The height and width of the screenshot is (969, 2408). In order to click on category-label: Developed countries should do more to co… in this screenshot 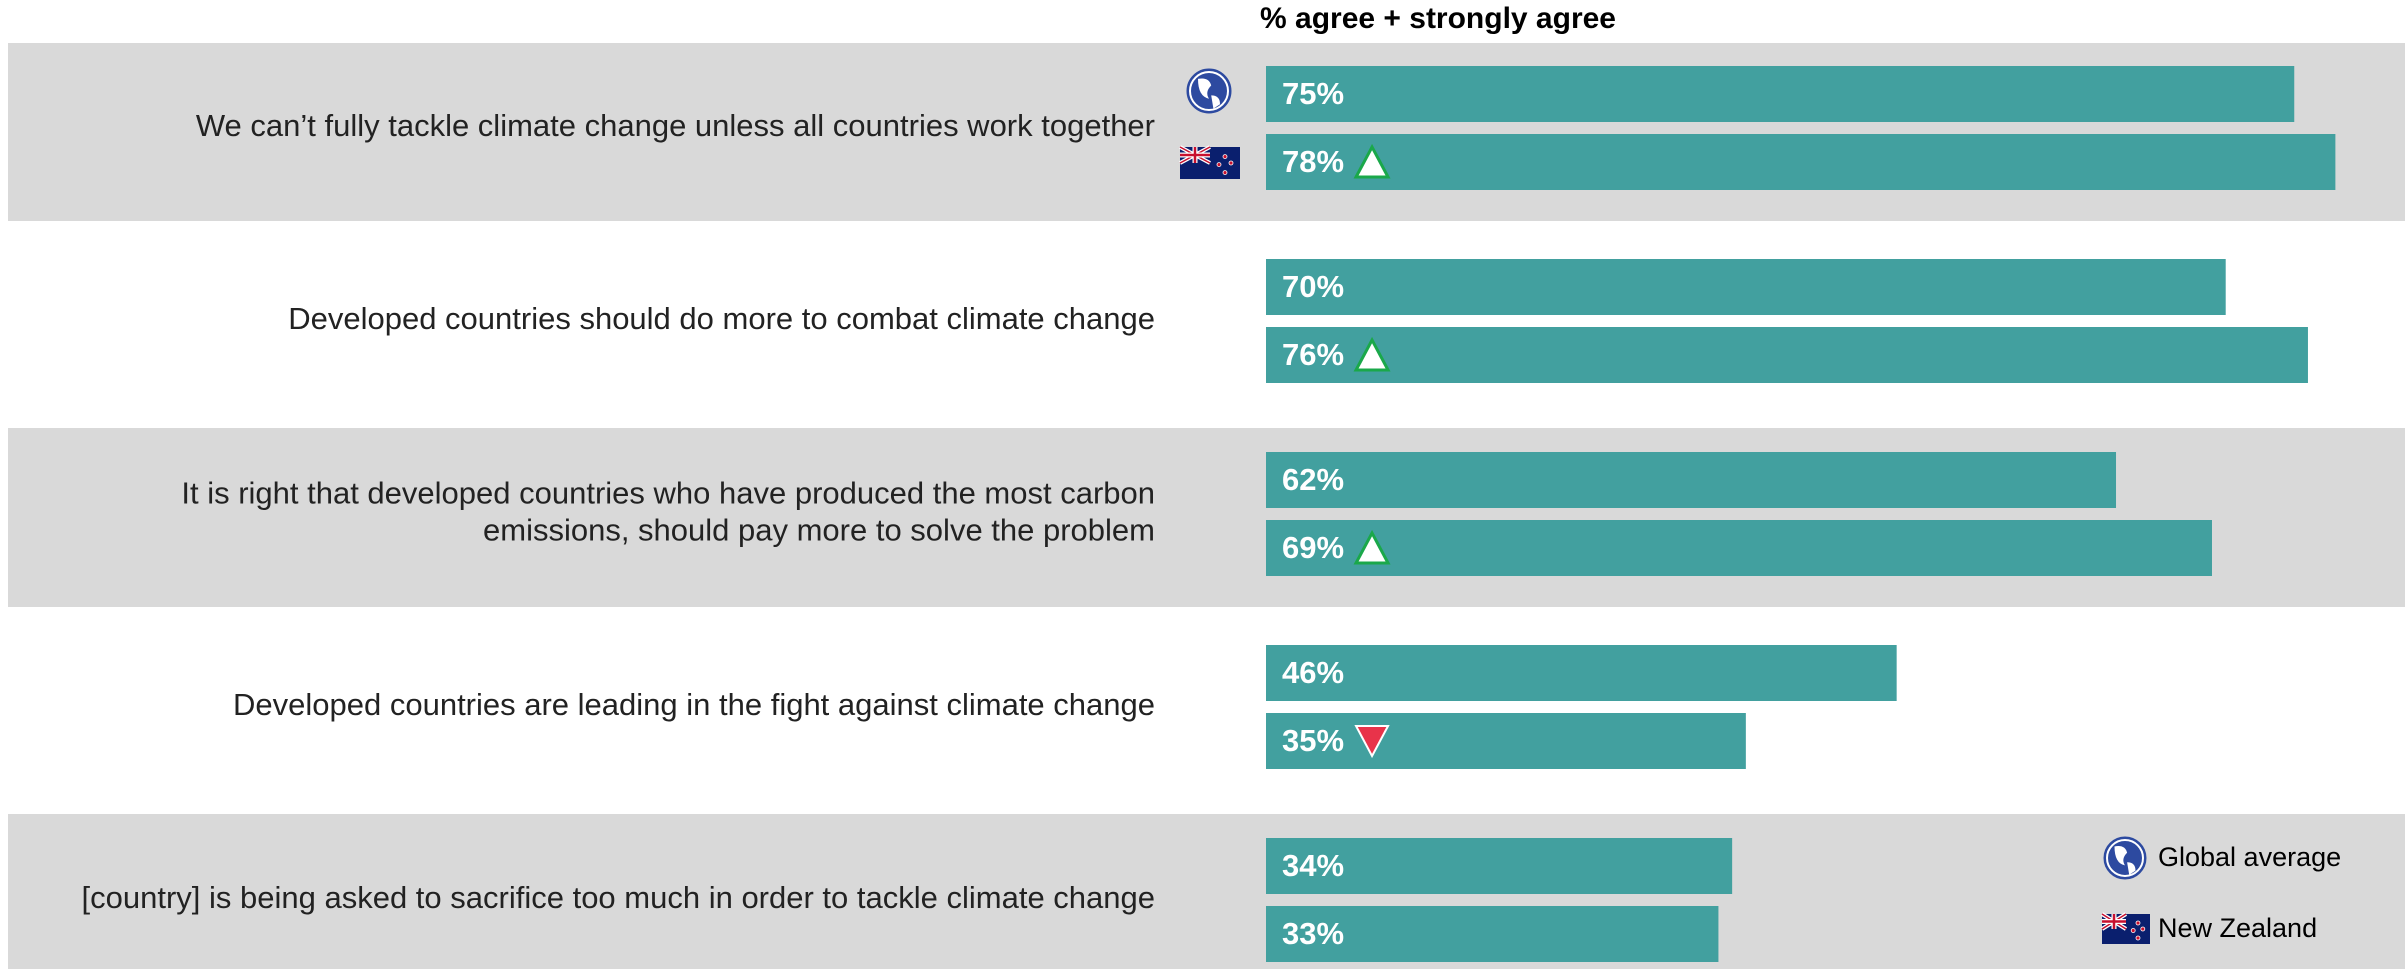, I will do `click(721, 318)`.